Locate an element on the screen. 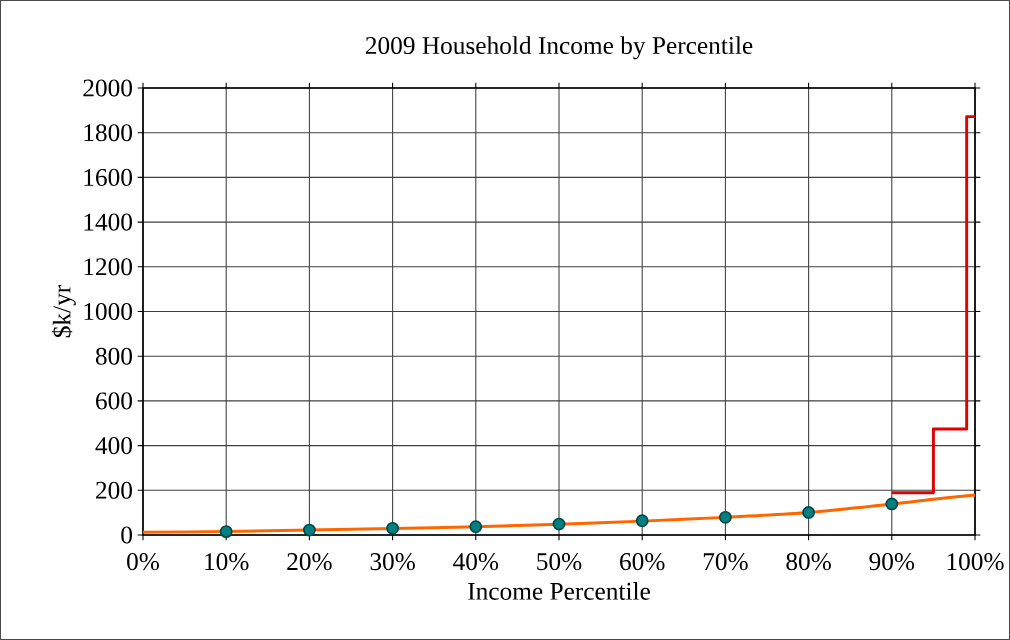  x-tick-label: 40% is located at coordinates (476, 562).